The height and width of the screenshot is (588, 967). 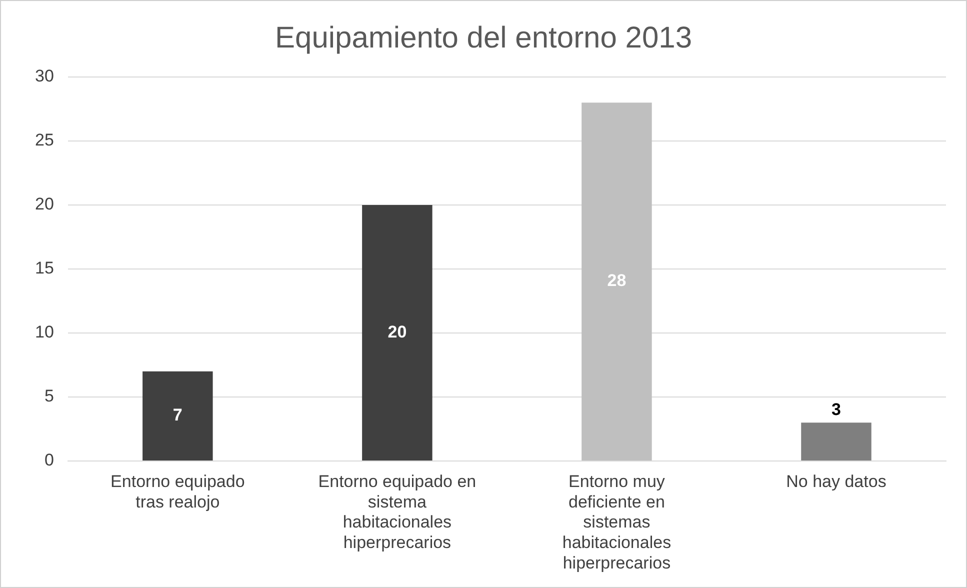 What do you see at coordinates (44, 204) in the screenshot?
I see `y-tick-label: 20` at bounding box center [44, 204].